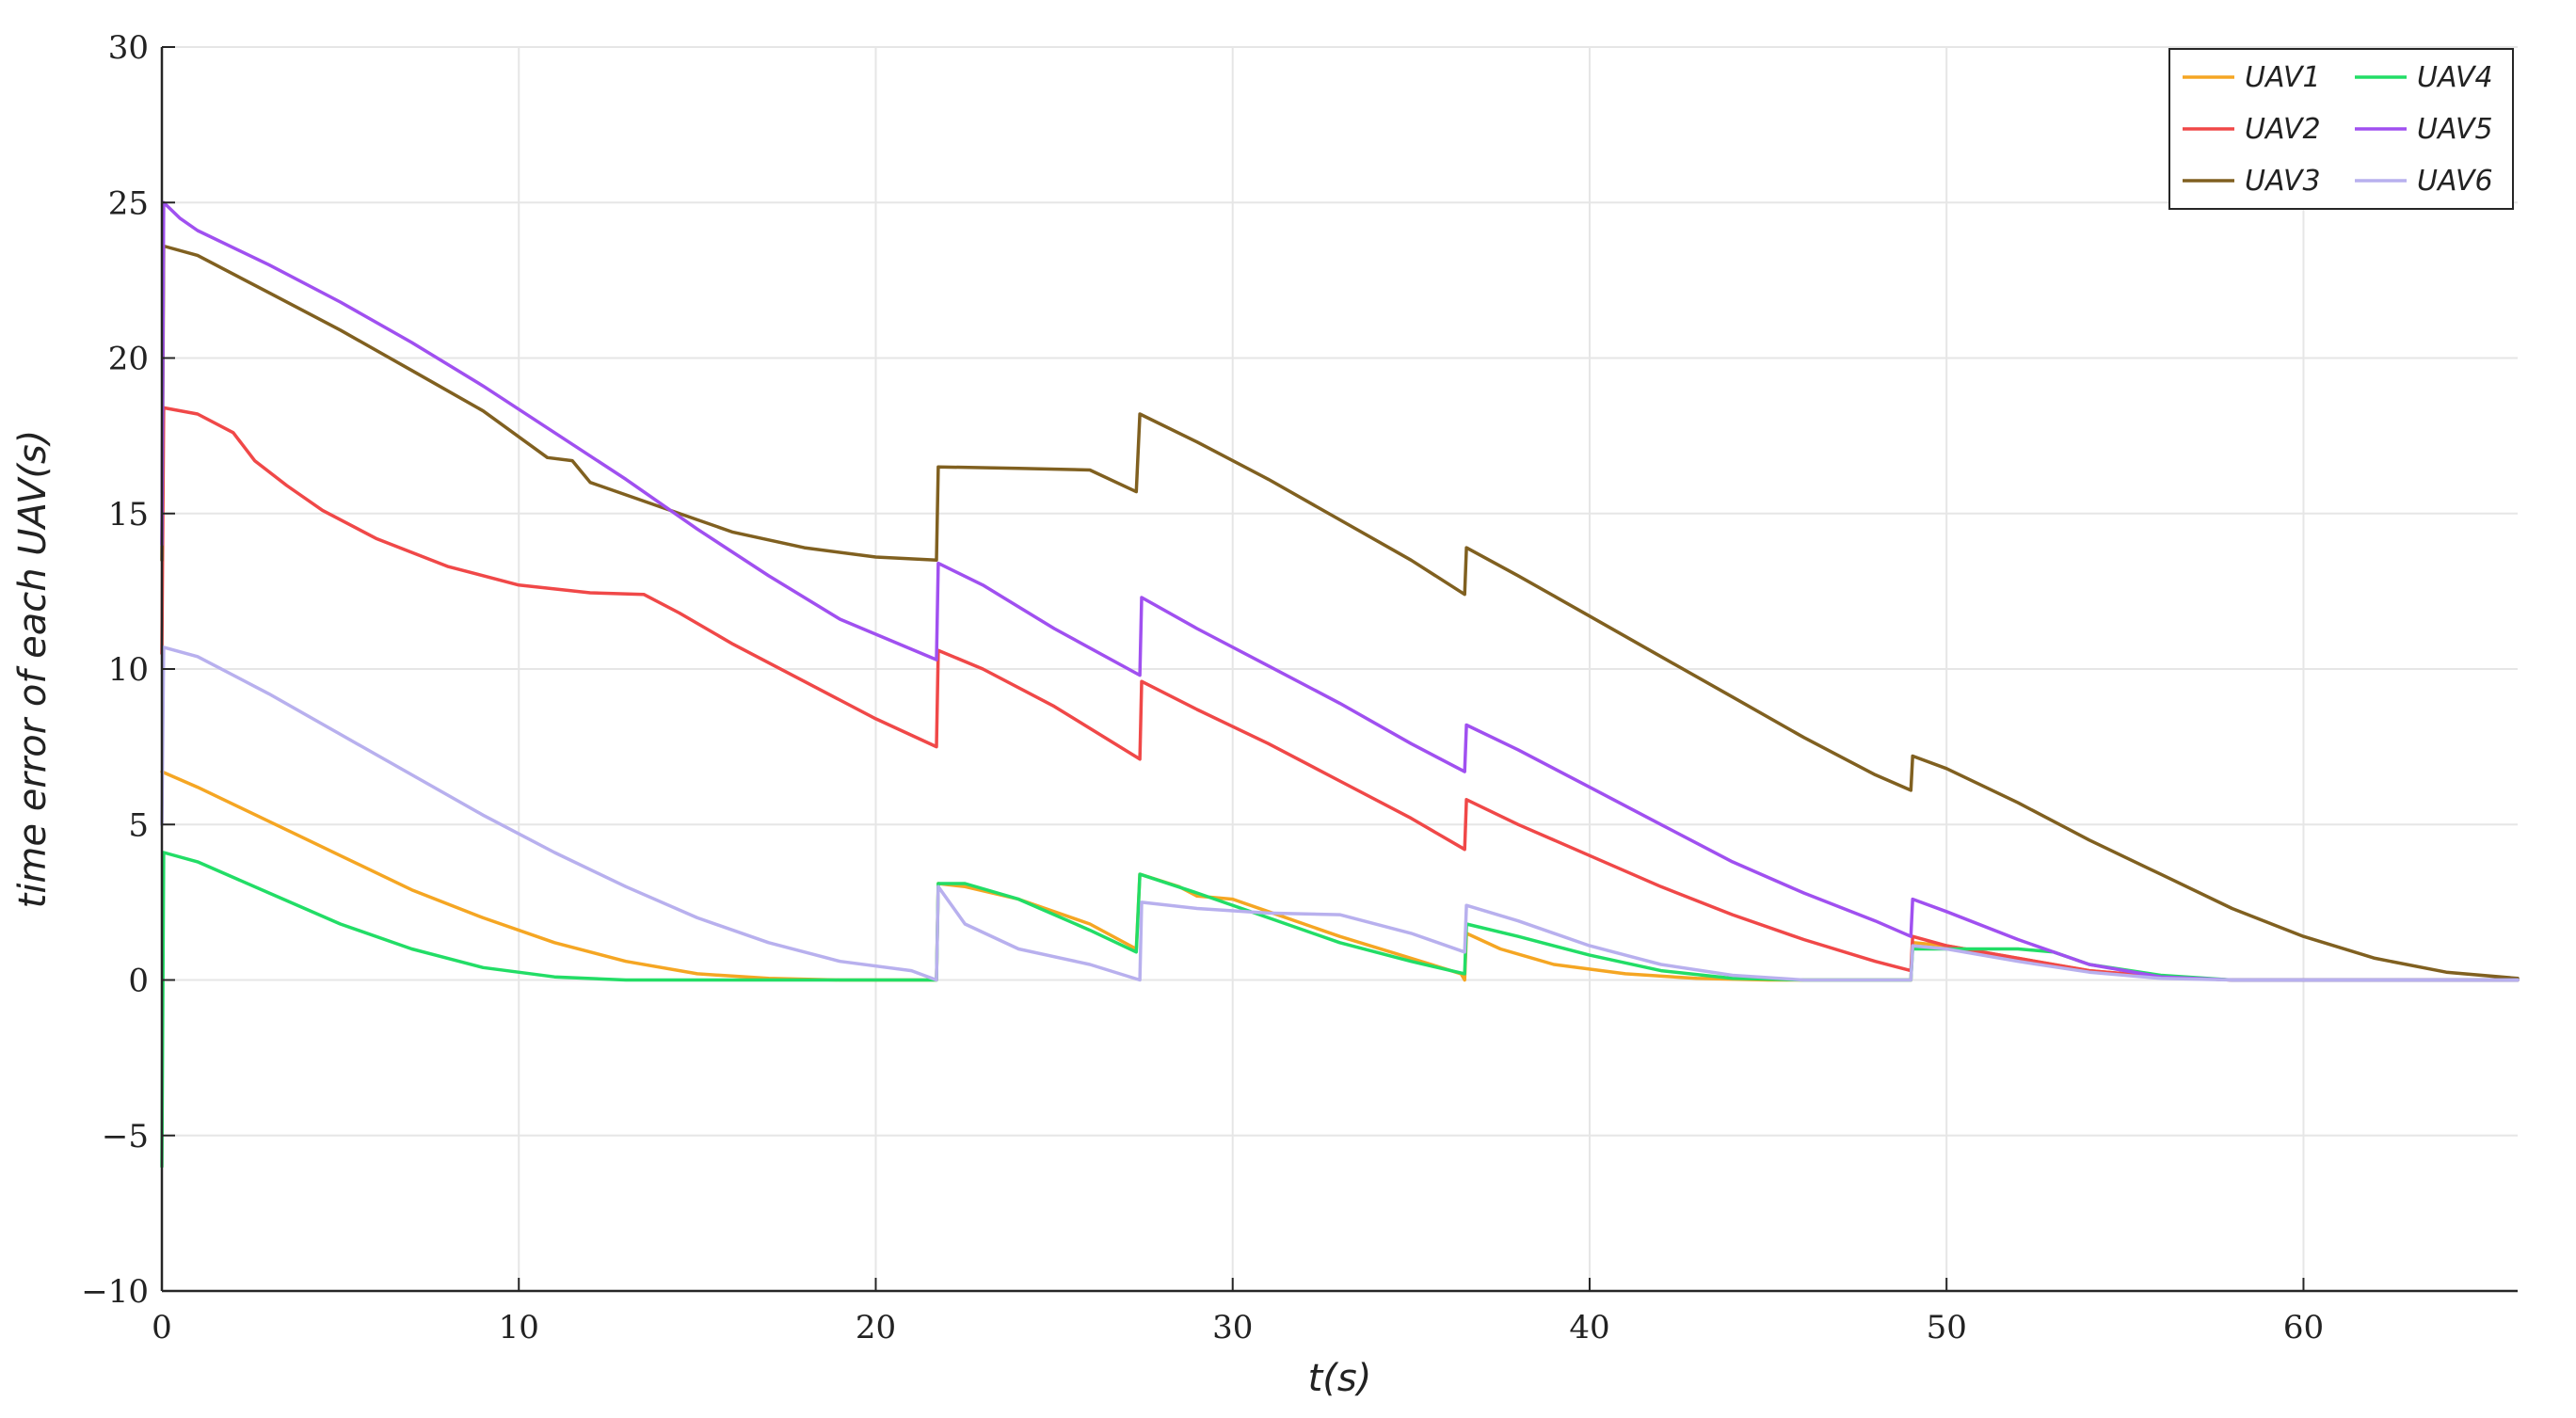  What do you see at coordinates (128, 515) in the screenshot?
I see `y-tick-label: 15` at bounding box center [128, 515].